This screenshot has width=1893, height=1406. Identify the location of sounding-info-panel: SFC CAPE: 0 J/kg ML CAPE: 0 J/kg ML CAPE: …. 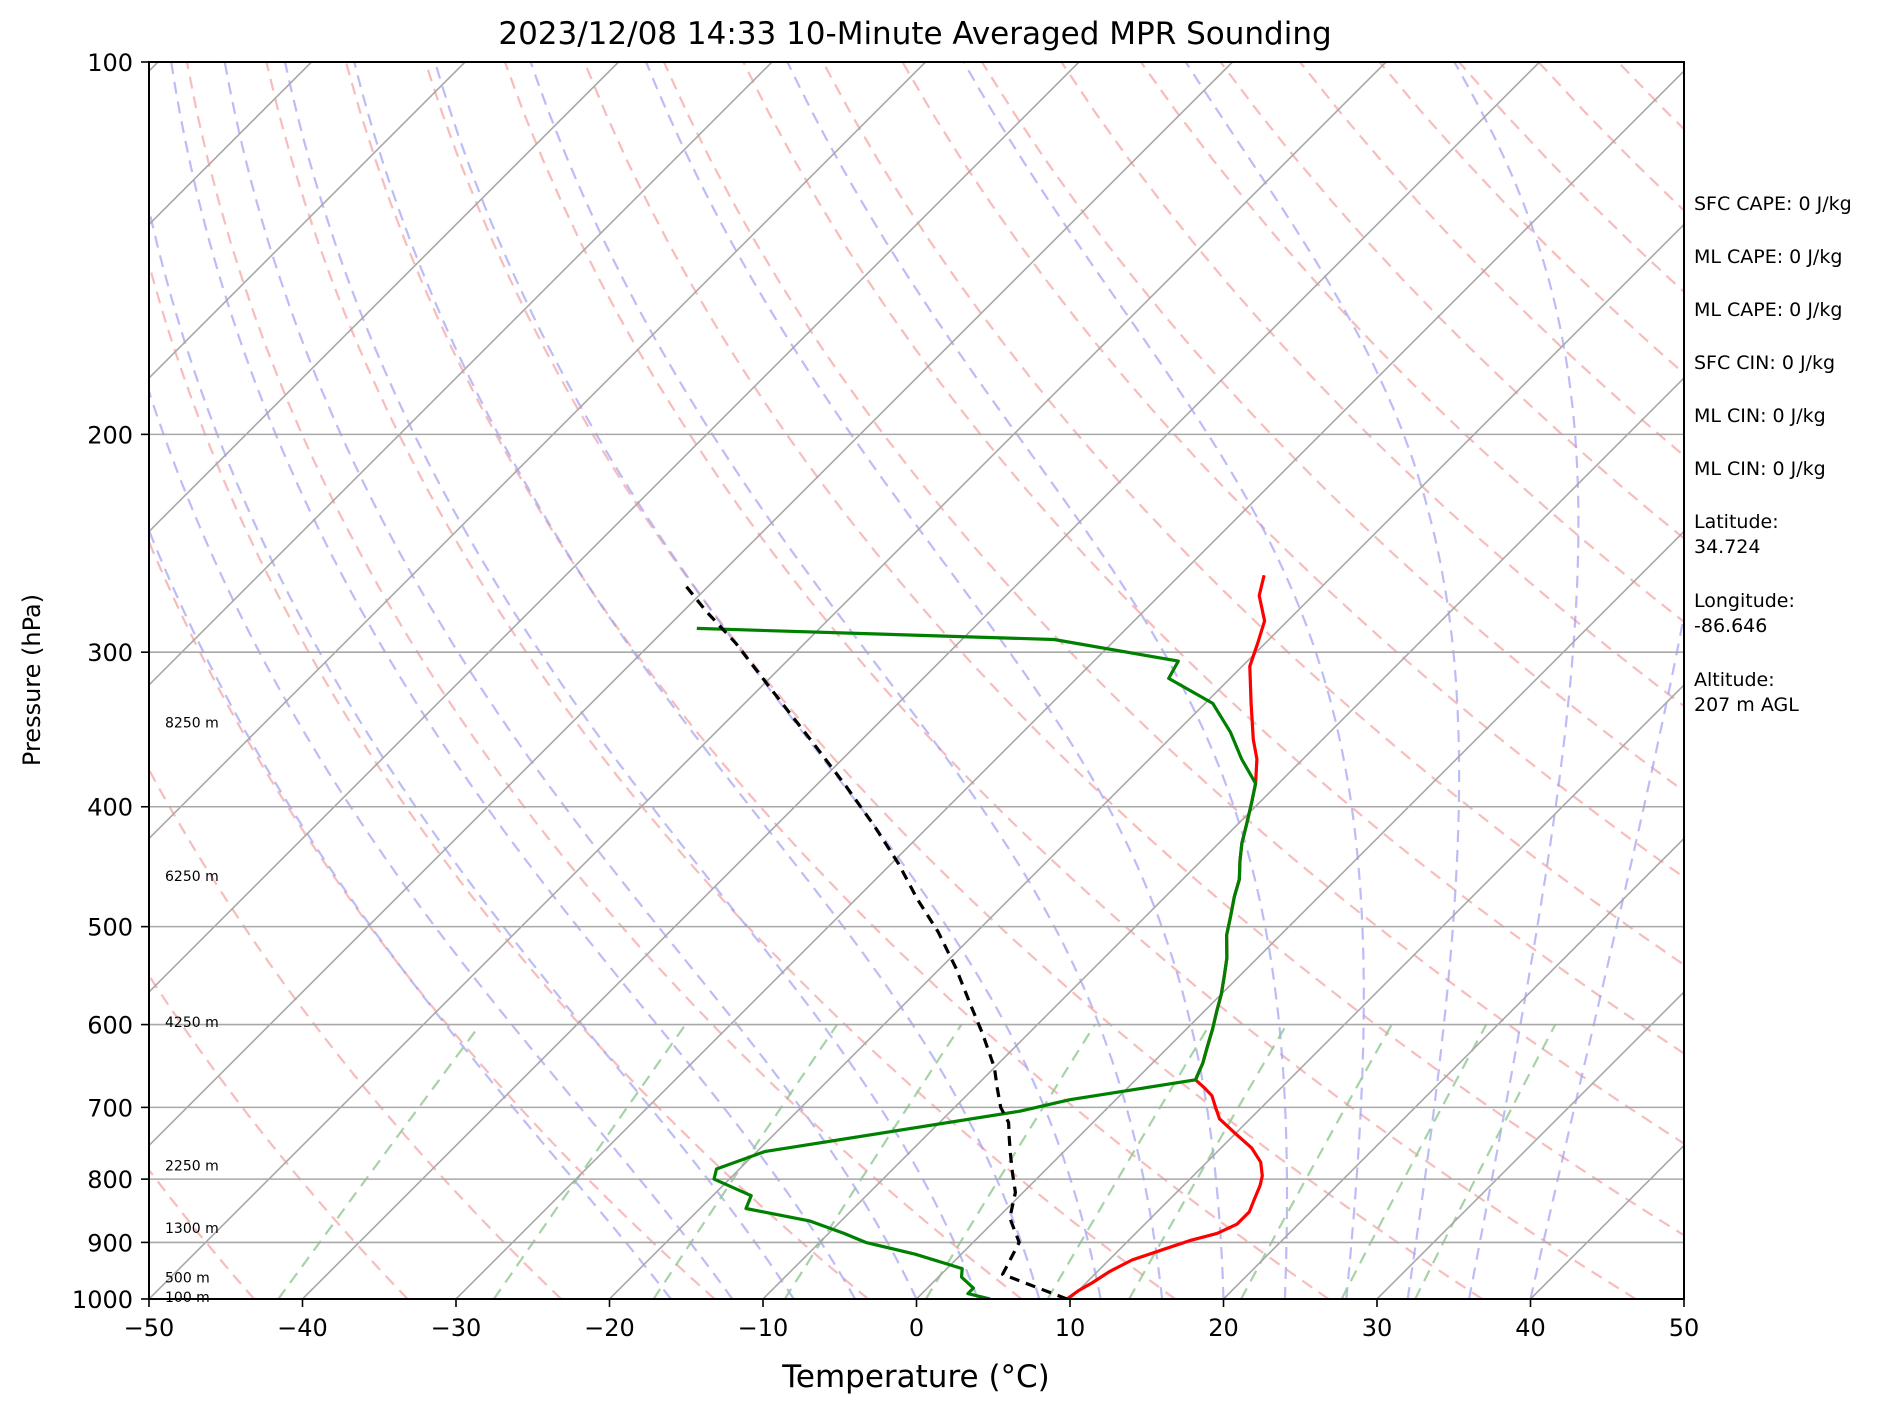
(1773, 454).